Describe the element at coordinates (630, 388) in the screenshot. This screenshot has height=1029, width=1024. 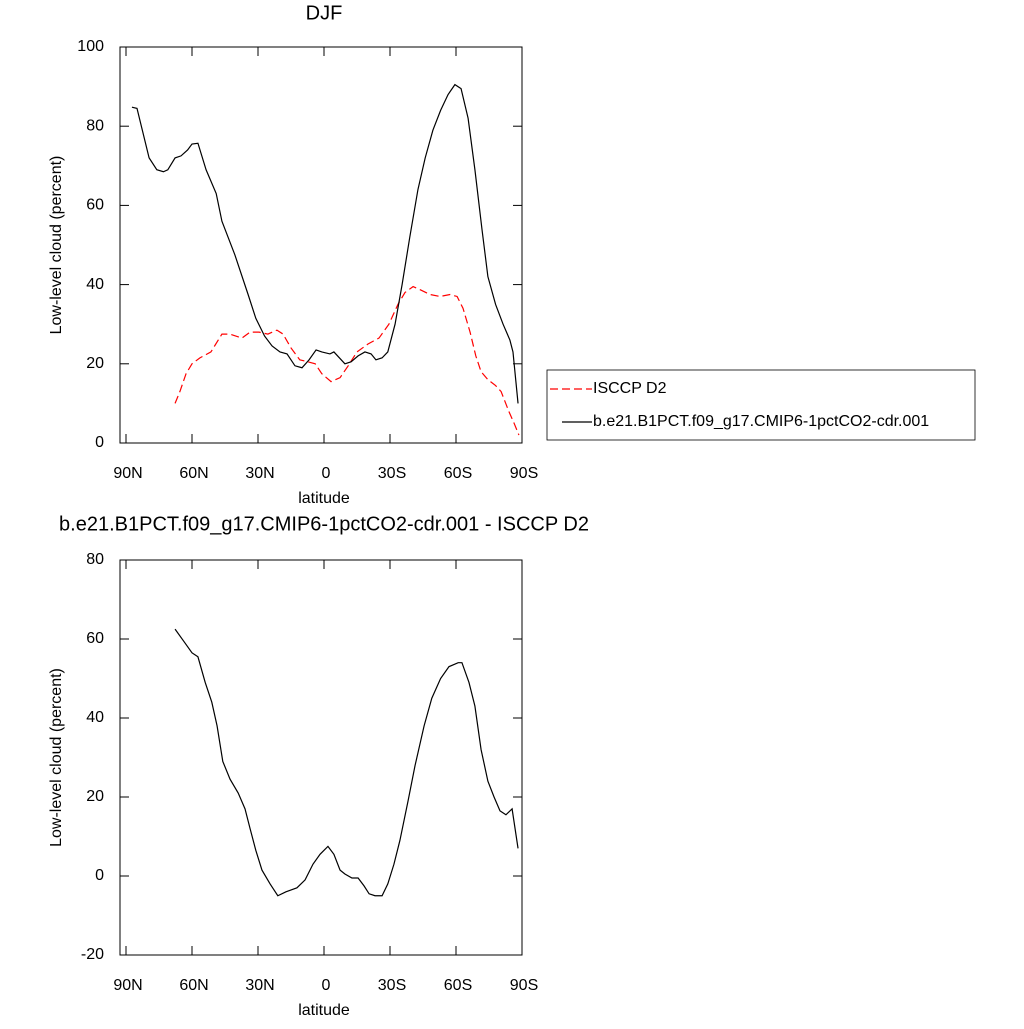
I see `legend-label: ISCCP D2` at that location.